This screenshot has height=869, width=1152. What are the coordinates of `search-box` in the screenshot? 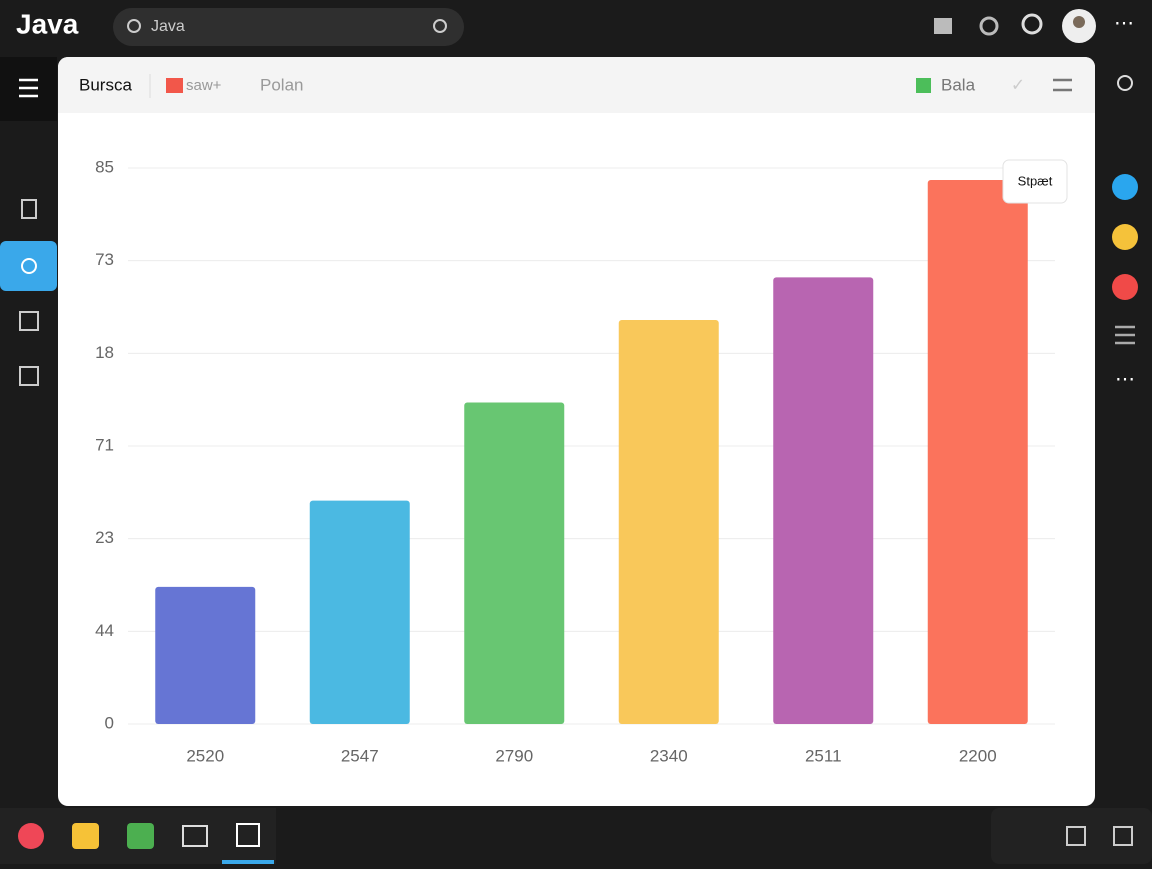 It's located at (288, 27).